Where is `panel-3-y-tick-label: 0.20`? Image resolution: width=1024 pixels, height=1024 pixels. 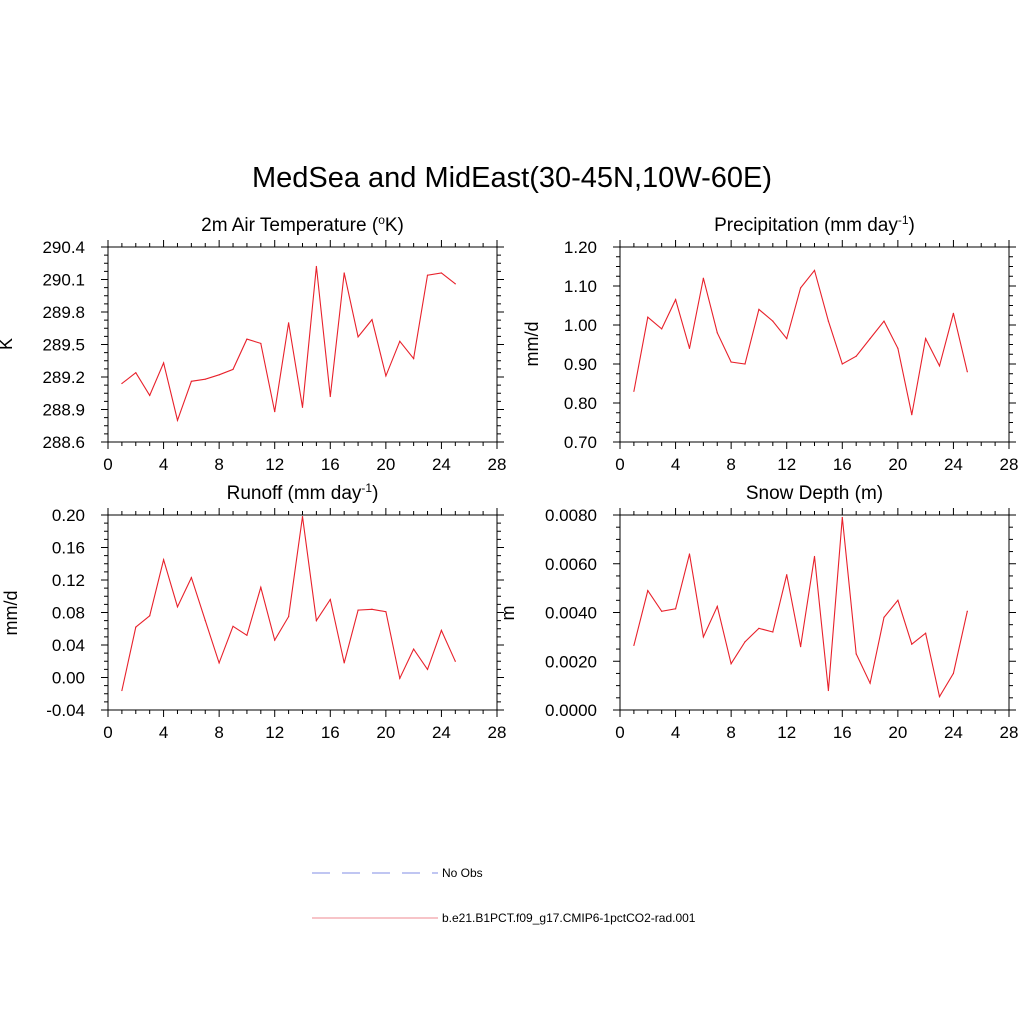
panel-3-y-tick-label: 0.20 is located at coordinates (68, 515).